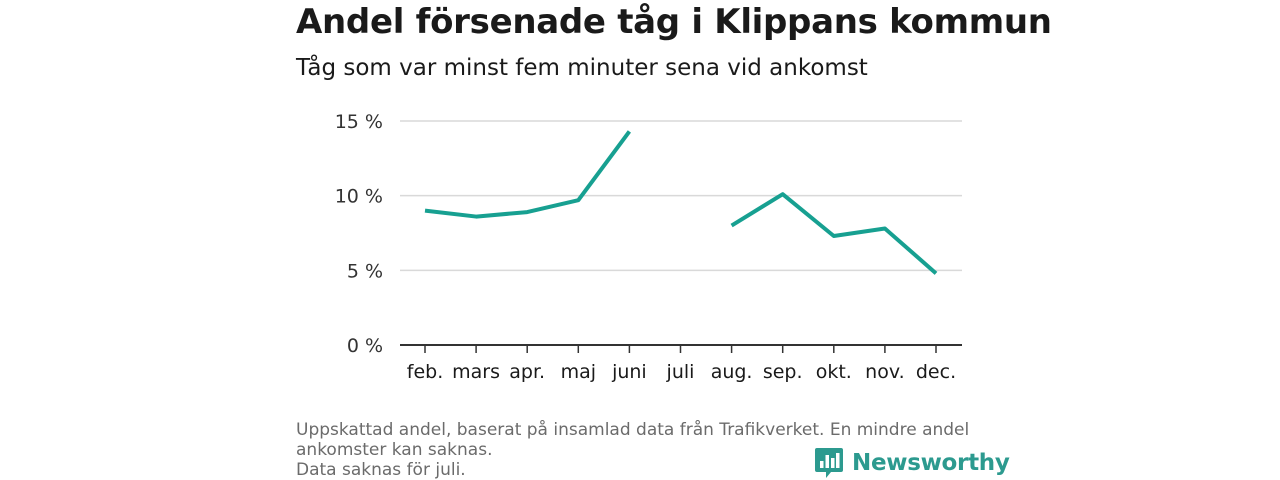  I want to click on x-tick-label: aug., so click(732, 372).